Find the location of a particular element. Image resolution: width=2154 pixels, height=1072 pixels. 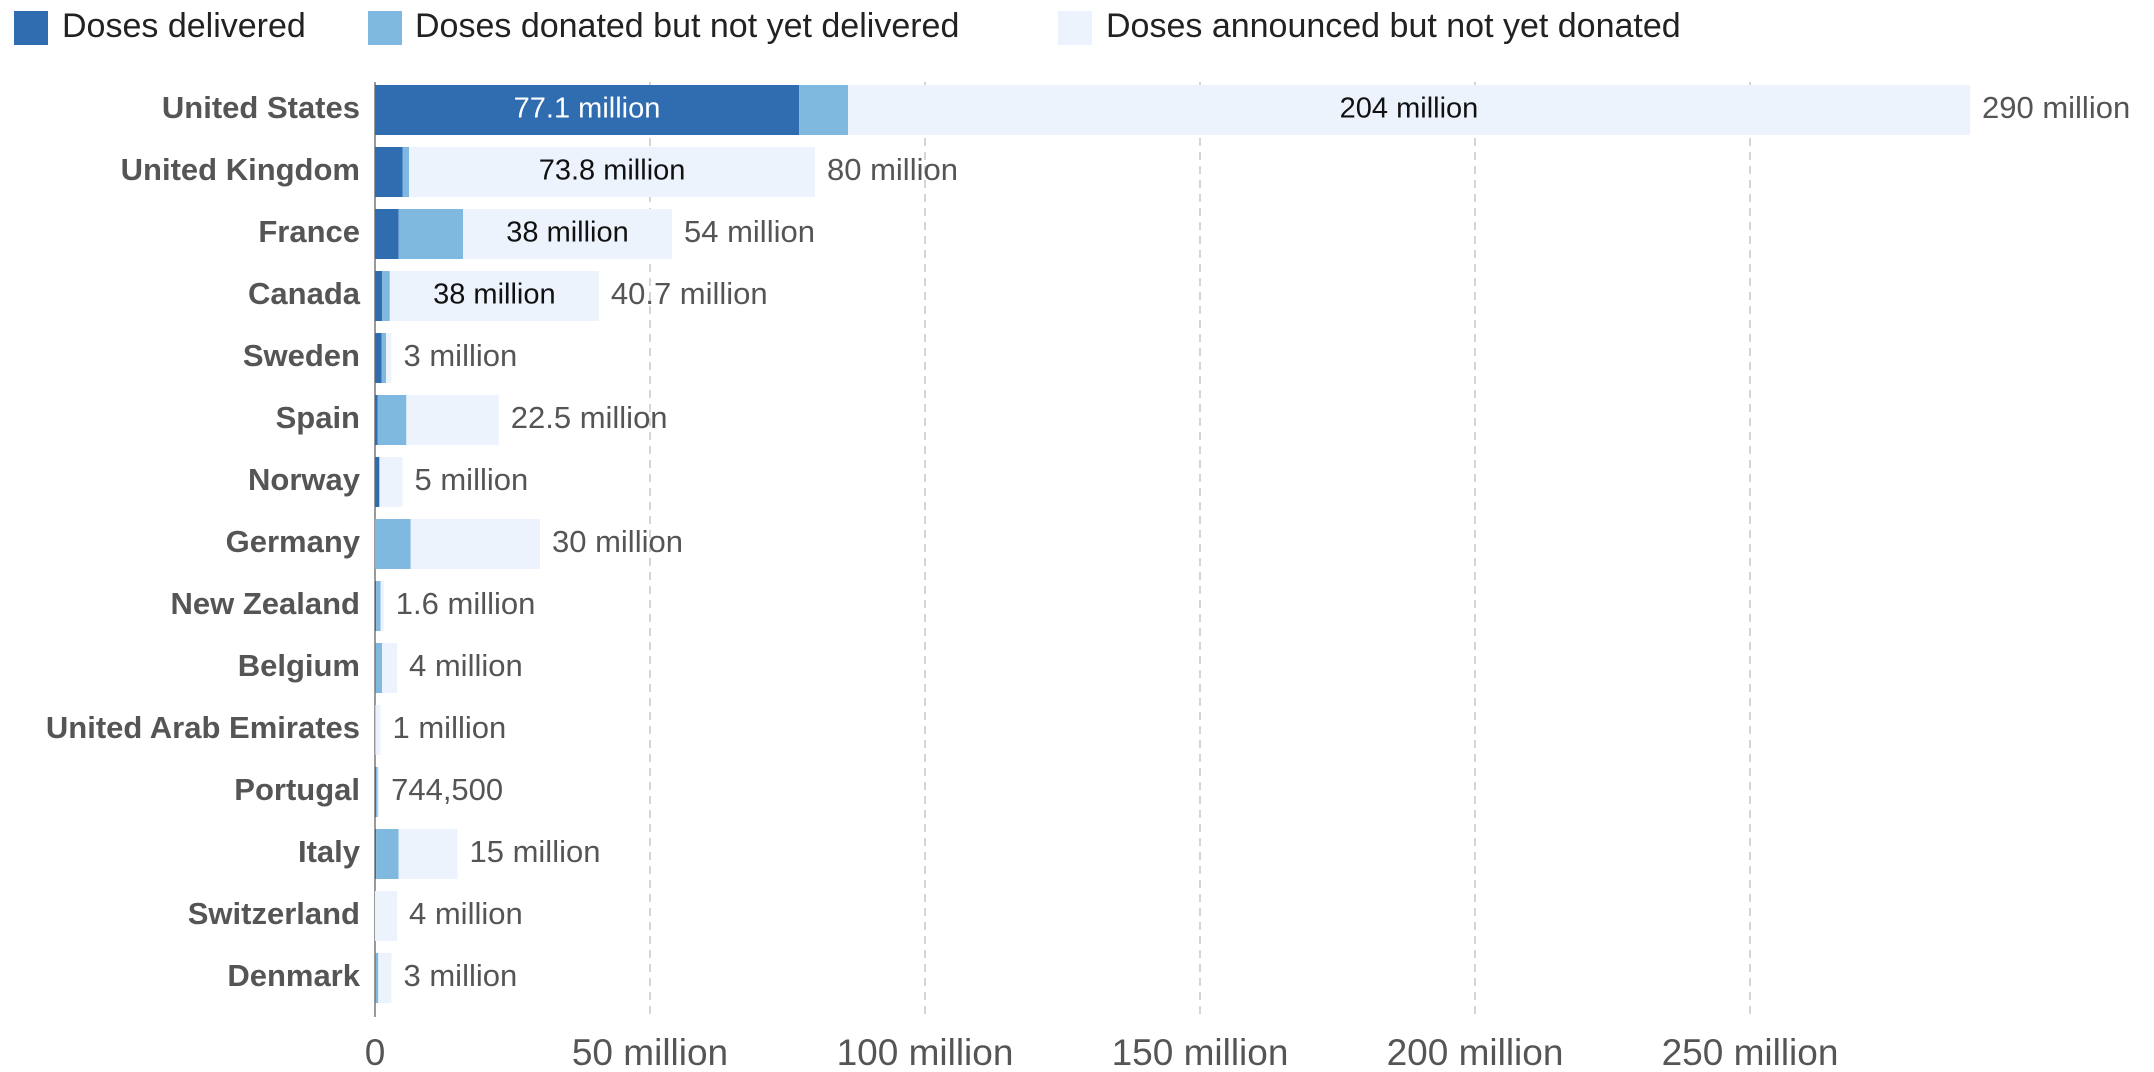

category-label: Italy is located at coordinates (329, 851).